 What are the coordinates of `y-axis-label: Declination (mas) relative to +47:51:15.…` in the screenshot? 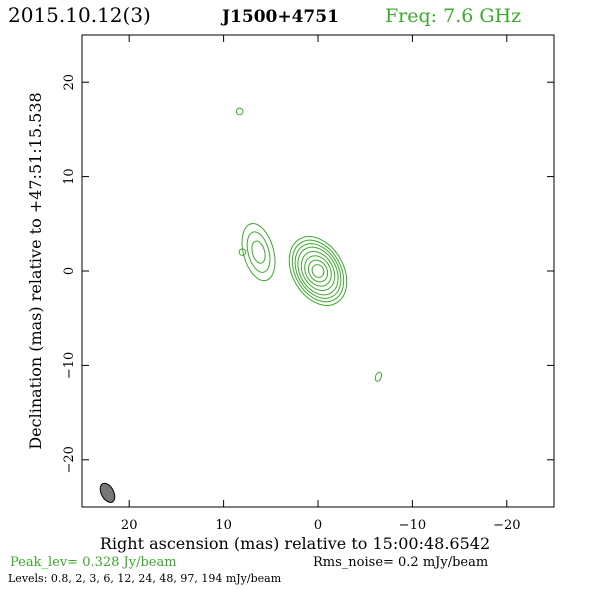 It's located at (35, 270).